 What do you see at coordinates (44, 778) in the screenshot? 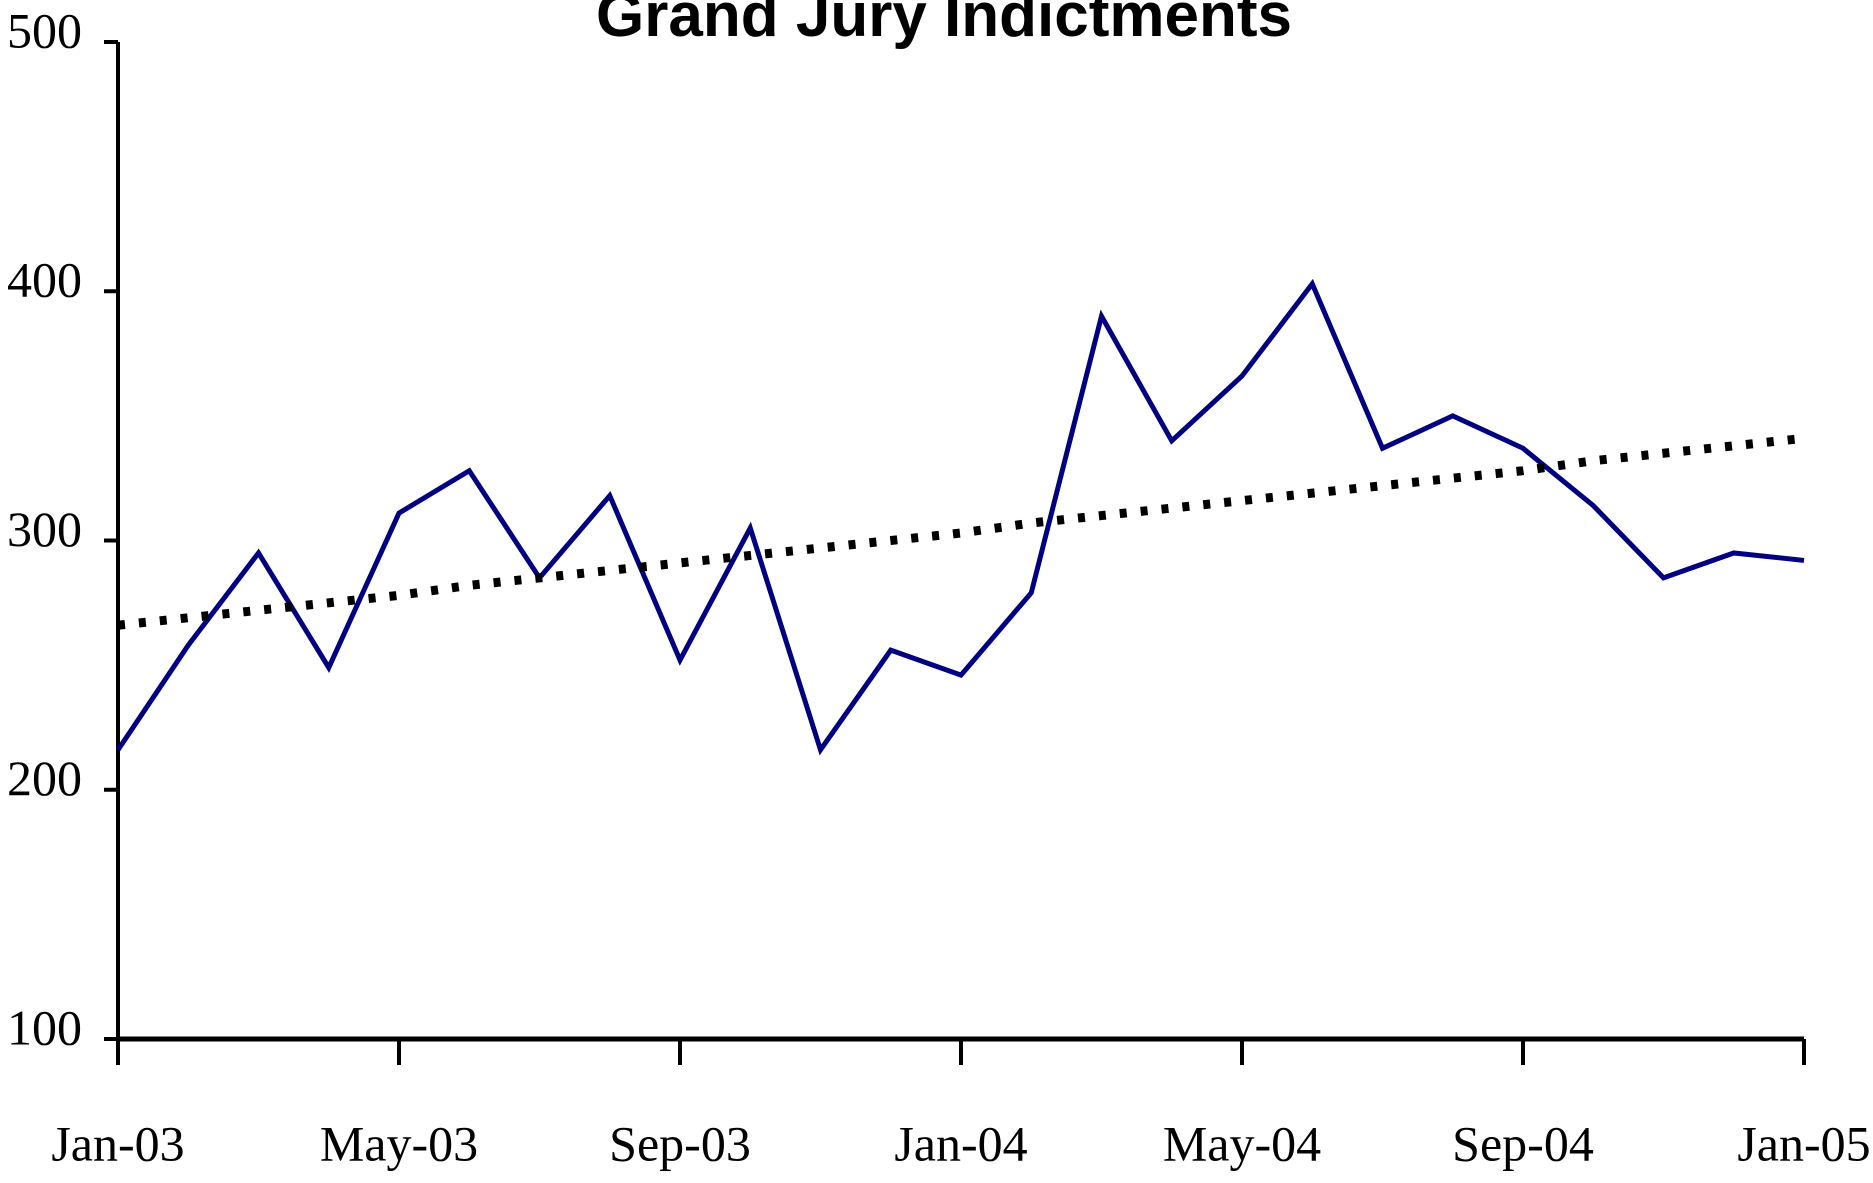
I see `y-tick-label: 200` at bounding box center [44, 778].